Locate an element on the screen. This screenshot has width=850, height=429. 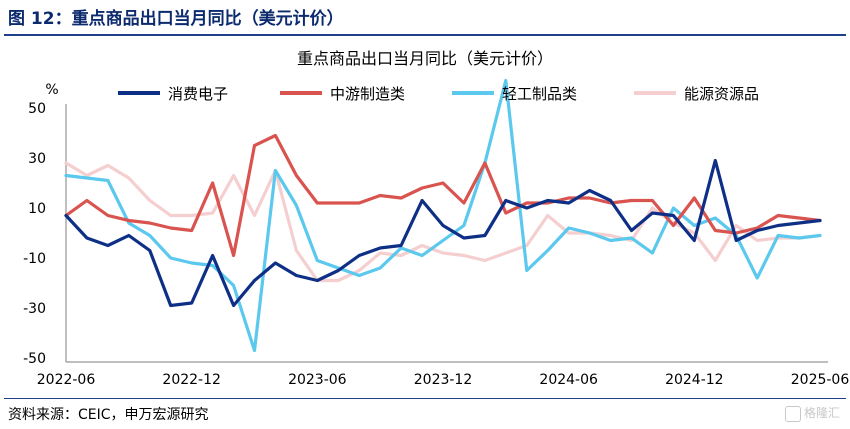
y-tick-label: -30 is located at coordinates (34, 309).